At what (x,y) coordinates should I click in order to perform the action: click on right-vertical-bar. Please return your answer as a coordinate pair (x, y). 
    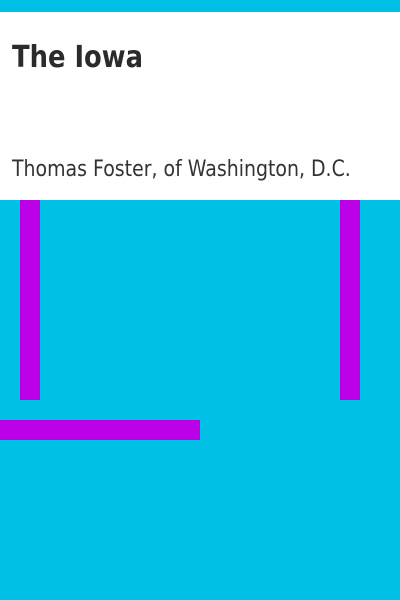
    Looking at the image, I should click on (350, 300).